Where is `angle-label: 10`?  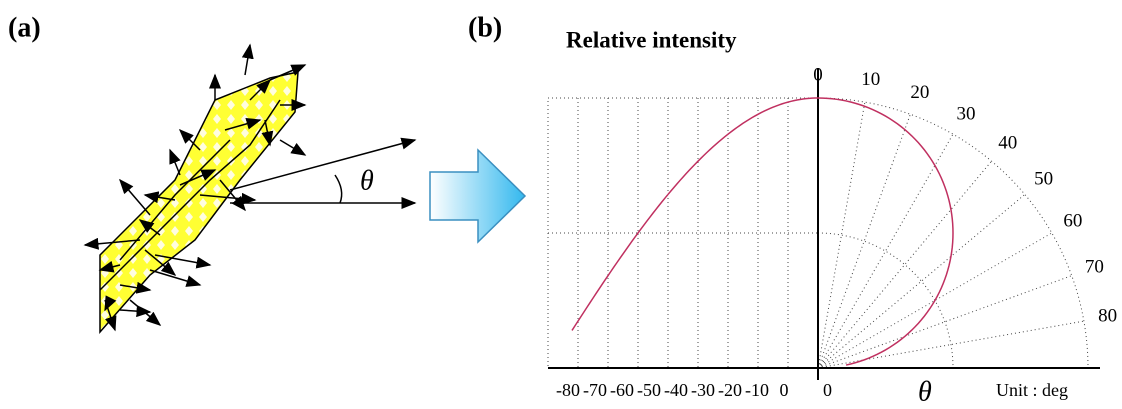
angle-label: 10 is located at coordinates (870, 79).